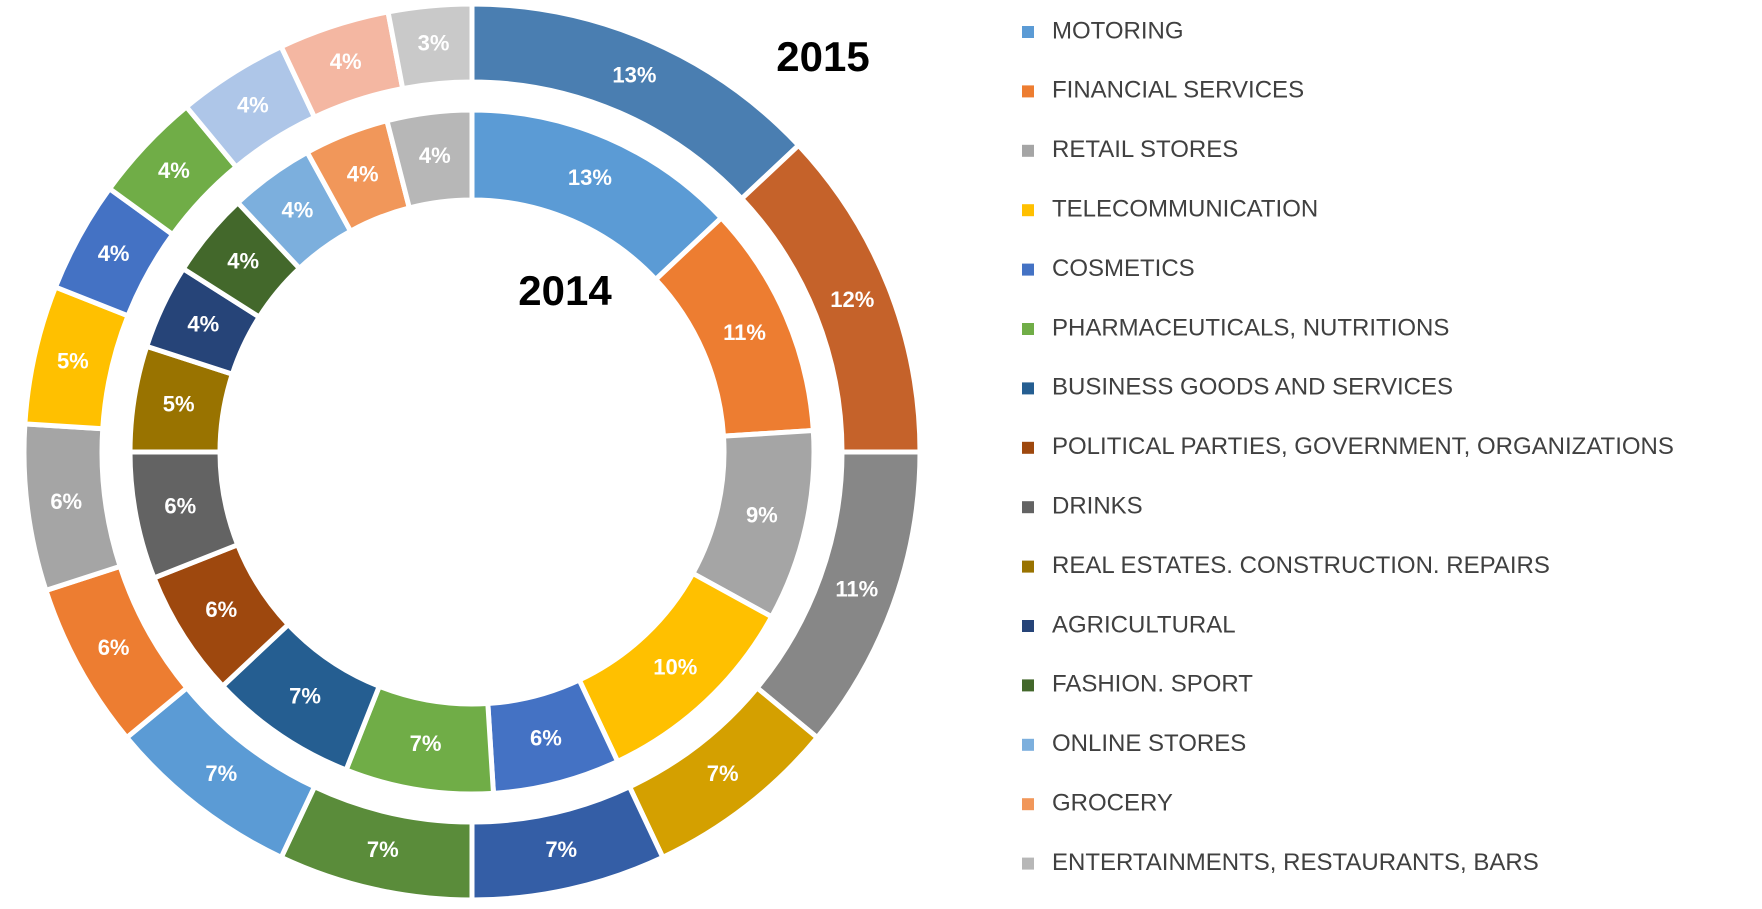  What do you see at coordinates (1118, 30) in the screenshot?
I see `legend-label: MOTORING` at bounding box center [1118, 30].